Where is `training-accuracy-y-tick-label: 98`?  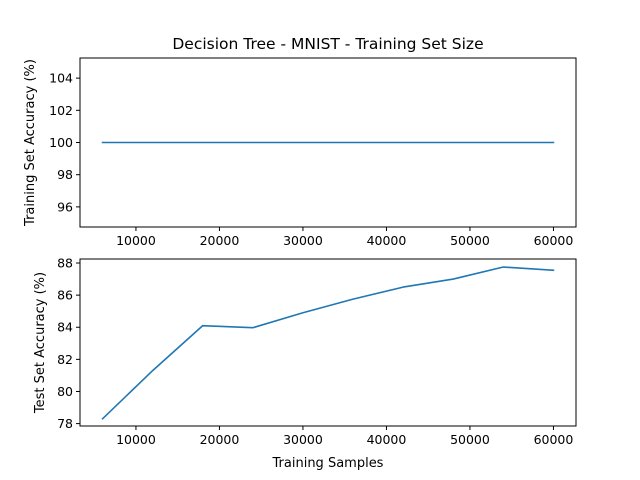 training-accuracy-y-tick-label: 98 is located at coordinates (65, 174).